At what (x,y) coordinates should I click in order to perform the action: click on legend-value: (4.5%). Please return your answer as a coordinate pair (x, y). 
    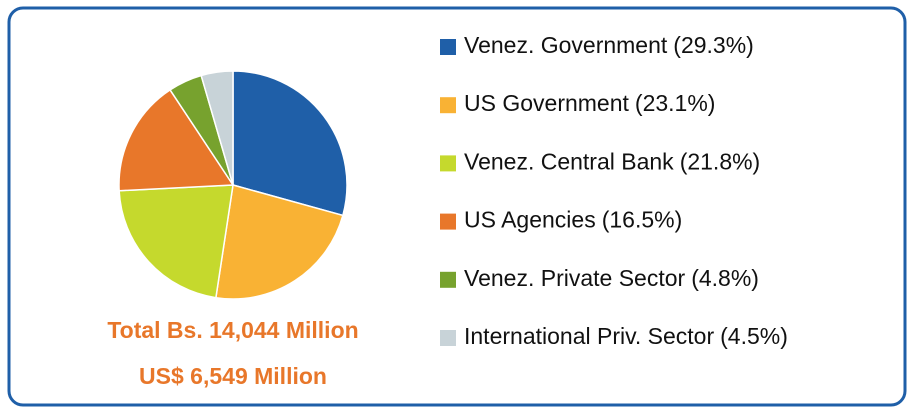
    Looking at the image, I should click on (754, 336).